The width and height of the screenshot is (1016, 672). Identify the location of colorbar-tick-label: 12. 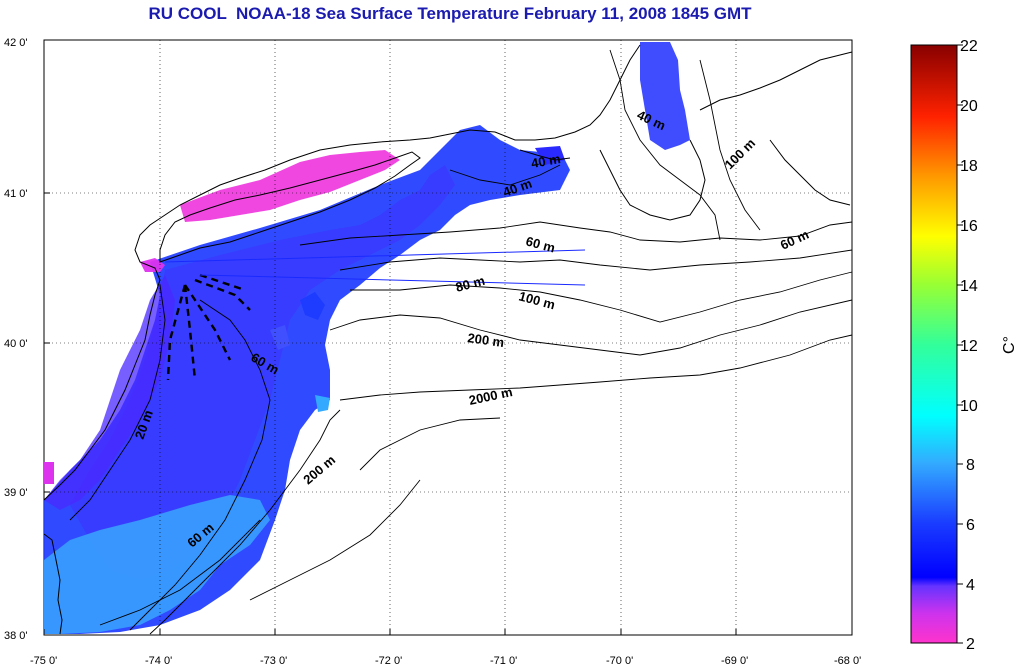
(969, 346).